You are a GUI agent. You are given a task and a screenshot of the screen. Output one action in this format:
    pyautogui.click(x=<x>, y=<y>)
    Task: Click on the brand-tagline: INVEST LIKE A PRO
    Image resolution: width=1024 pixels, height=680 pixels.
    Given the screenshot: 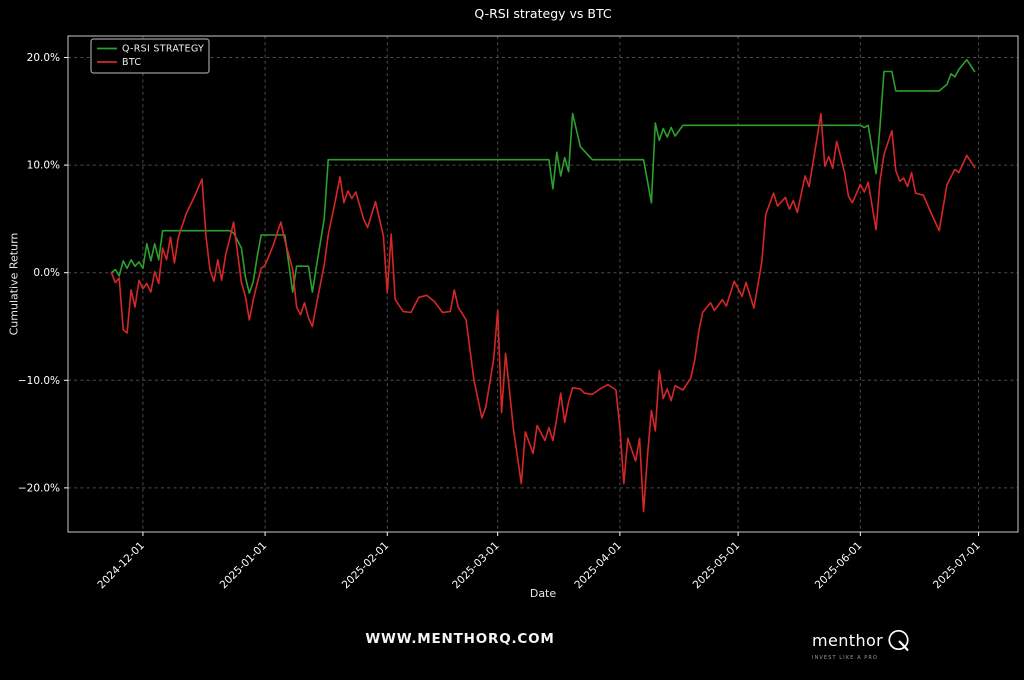 What is the action you would take?
    pyautogui.click(x=845, y=658)
    